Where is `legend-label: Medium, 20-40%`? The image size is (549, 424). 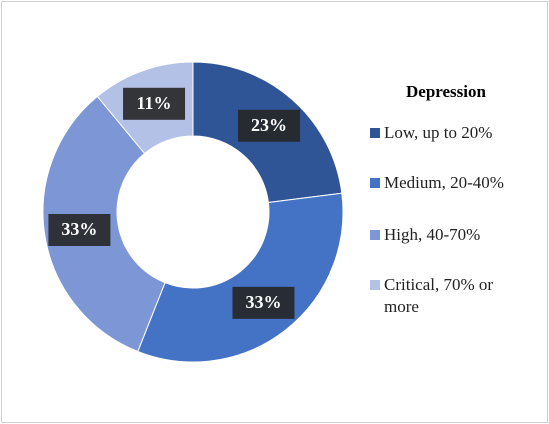 legend-label: Medium, 20-40% is located at coordinates (444, 182).